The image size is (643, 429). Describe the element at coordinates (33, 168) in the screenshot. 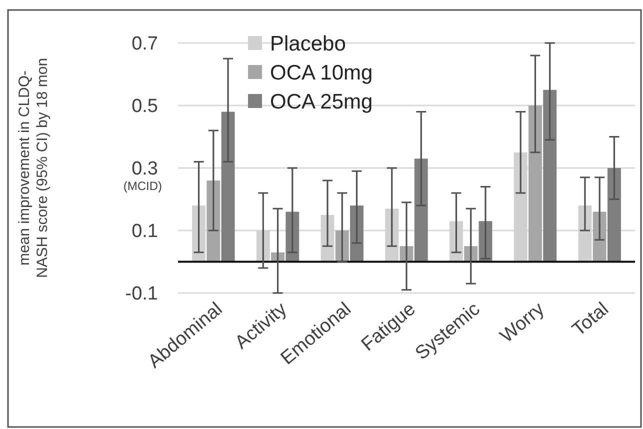

I see `y-axis-title: mean improvement in CLDQ-NASH score (95% CI) by 18 mon` at that location.